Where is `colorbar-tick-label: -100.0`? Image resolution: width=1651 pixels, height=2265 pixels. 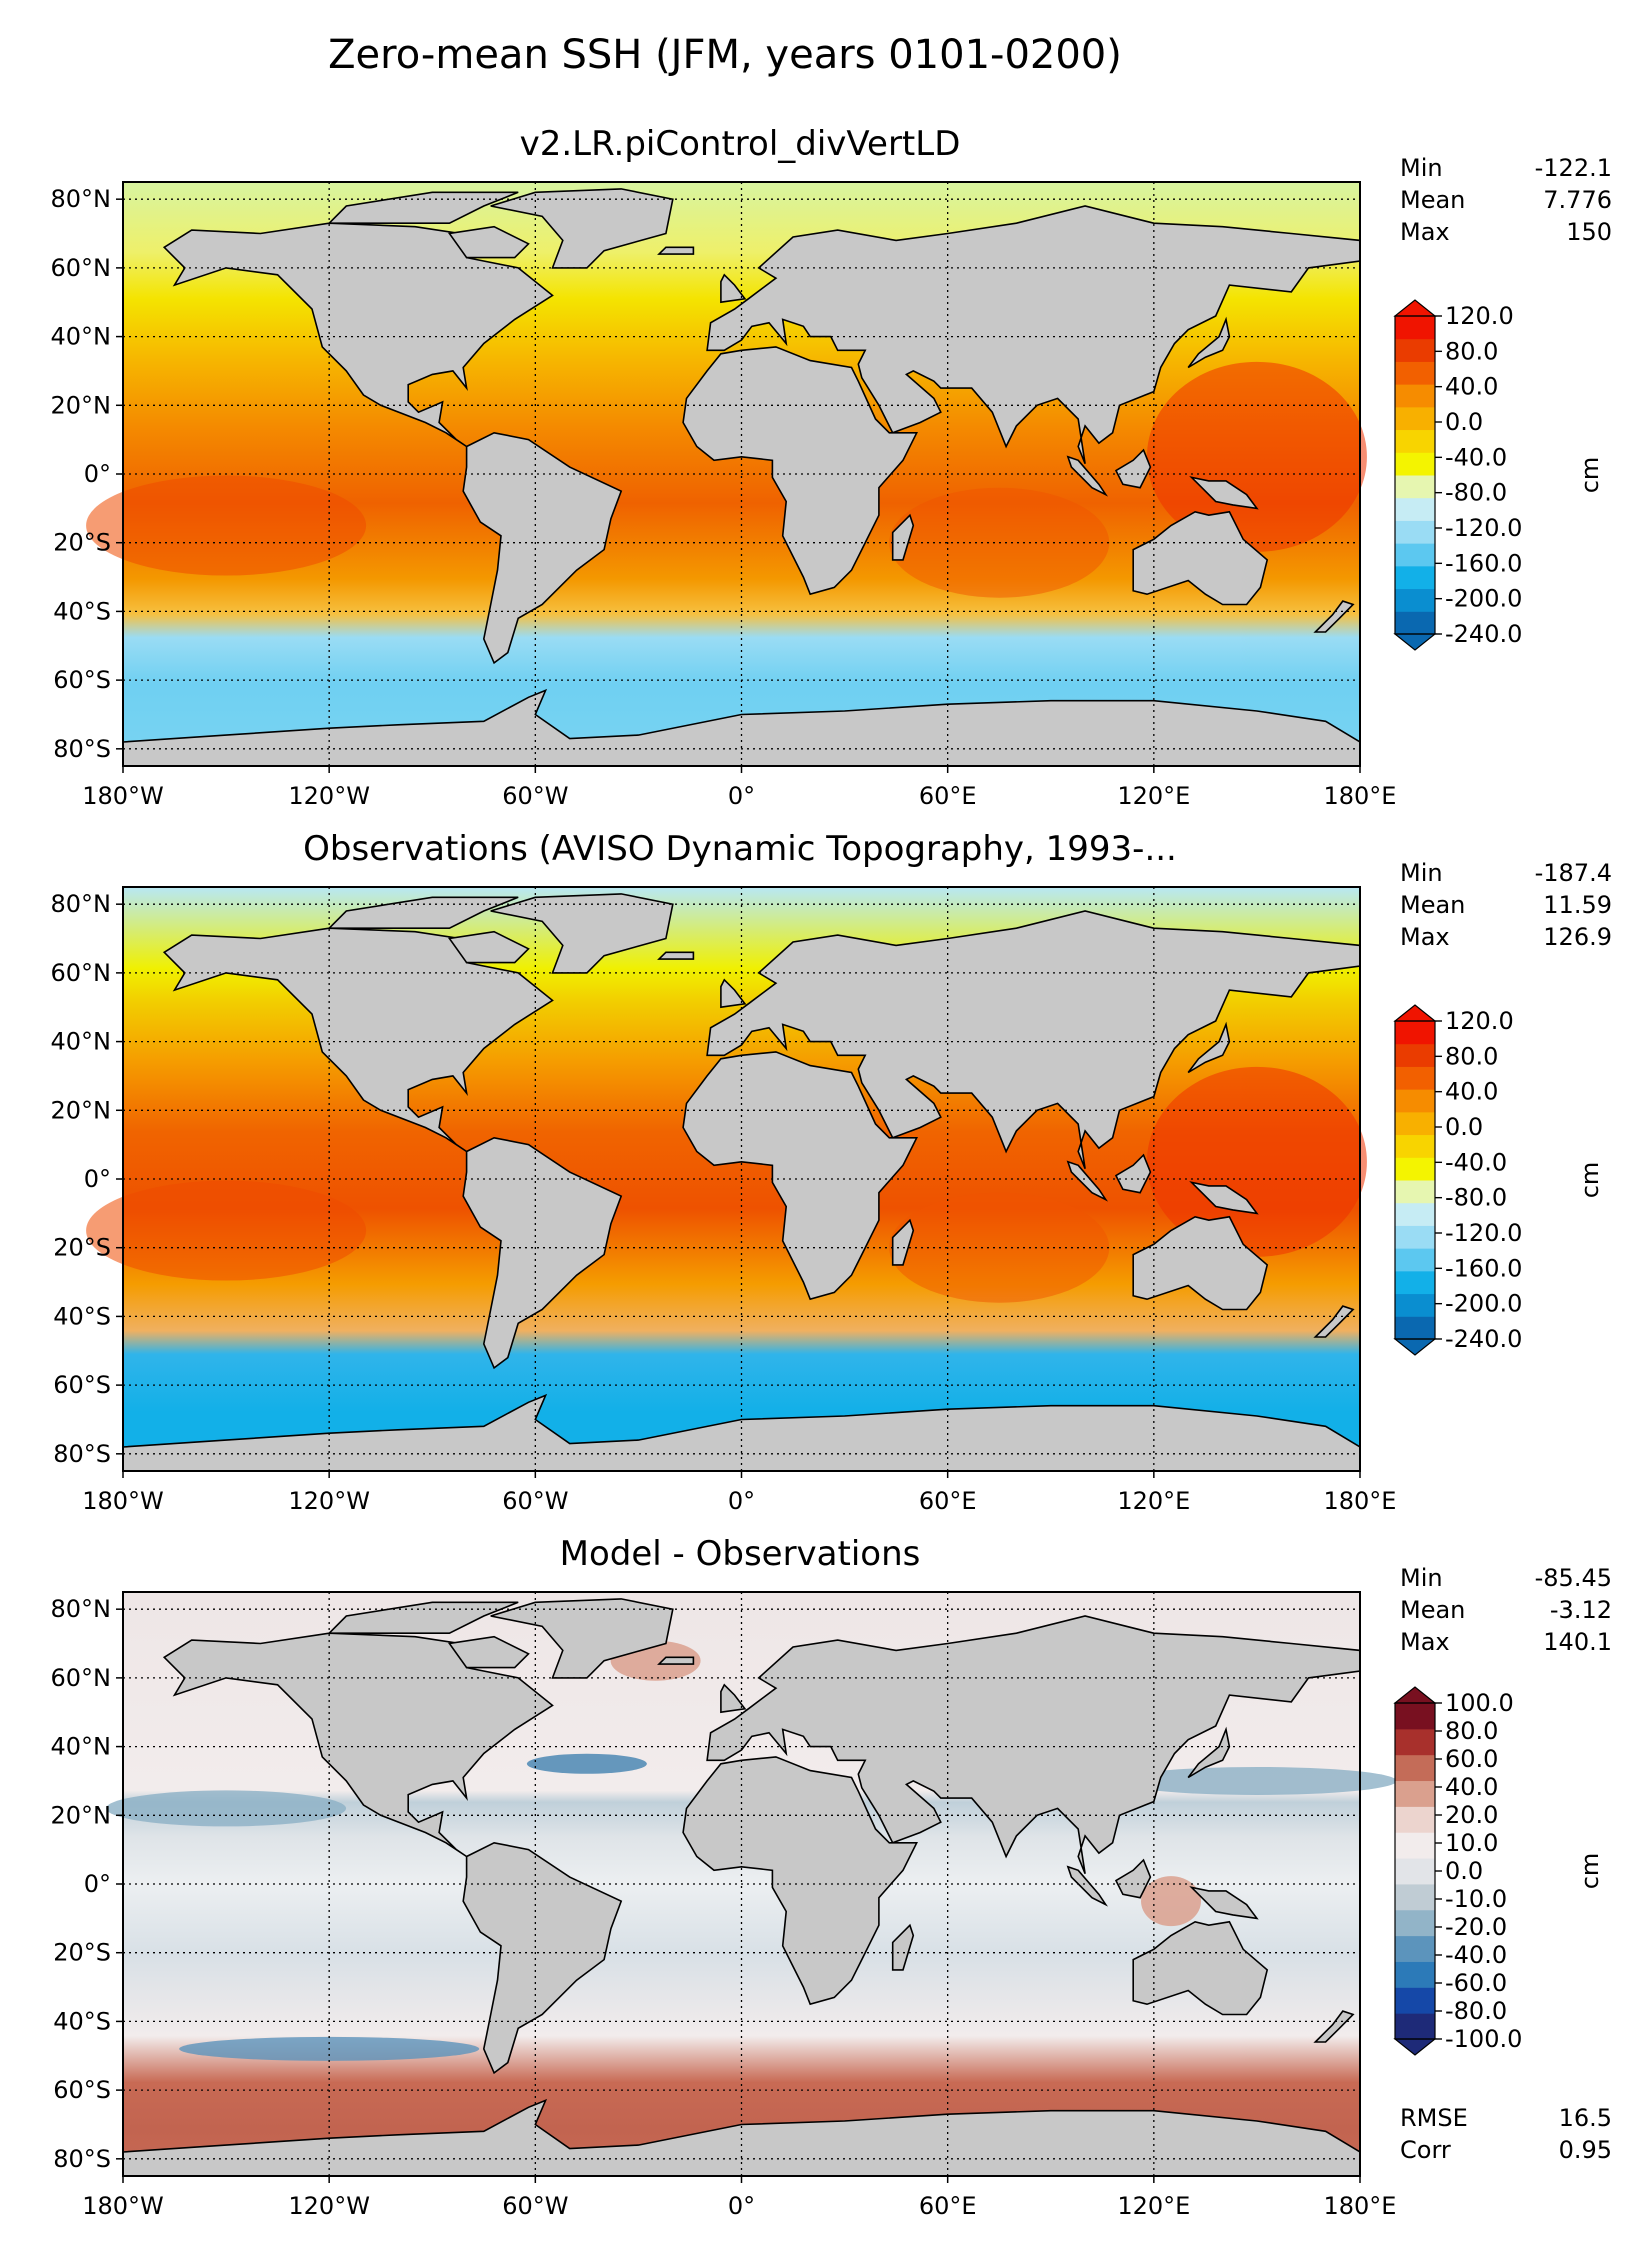 colorbar-tick-label: -100.0 is located at coordinates (1483, 2039).